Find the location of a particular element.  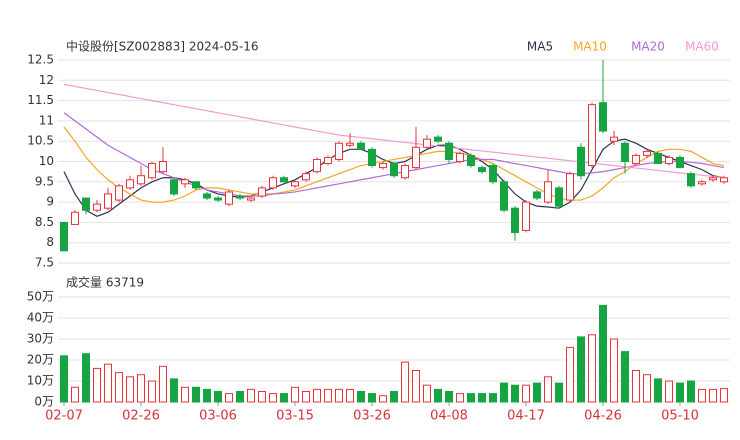

legend-entry: MA10 is located at coordinates (590, 47).